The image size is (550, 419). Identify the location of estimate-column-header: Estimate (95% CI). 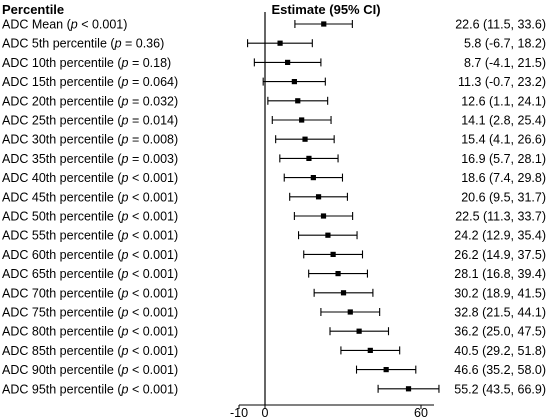
(325, 9).